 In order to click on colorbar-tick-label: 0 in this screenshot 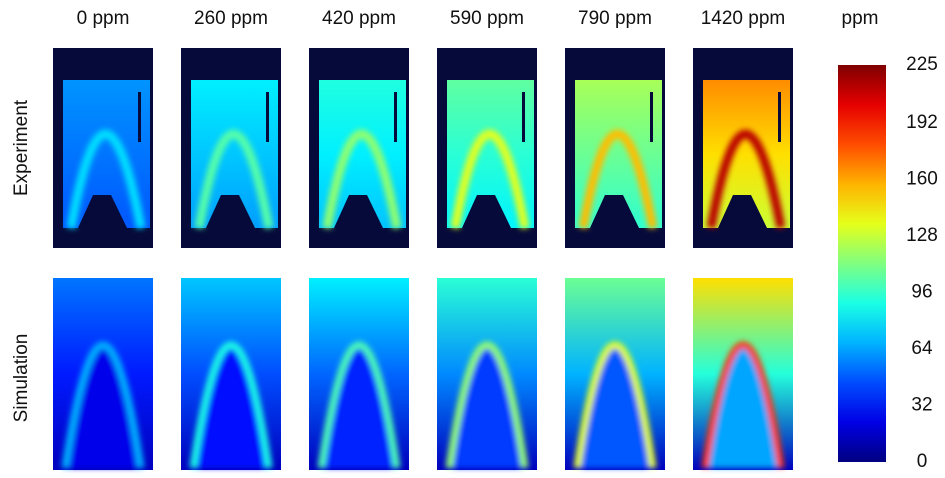, I will do `click(922, 461)`.